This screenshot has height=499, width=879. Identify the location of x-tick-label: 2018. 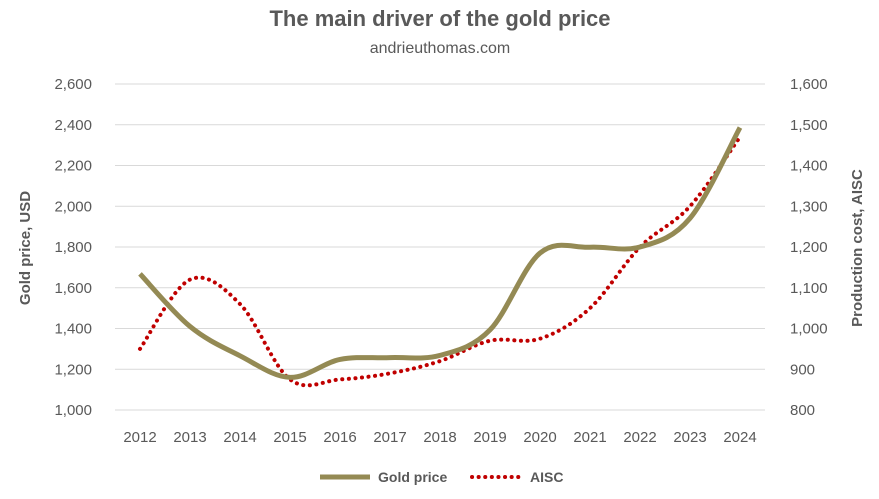
(439, 437).